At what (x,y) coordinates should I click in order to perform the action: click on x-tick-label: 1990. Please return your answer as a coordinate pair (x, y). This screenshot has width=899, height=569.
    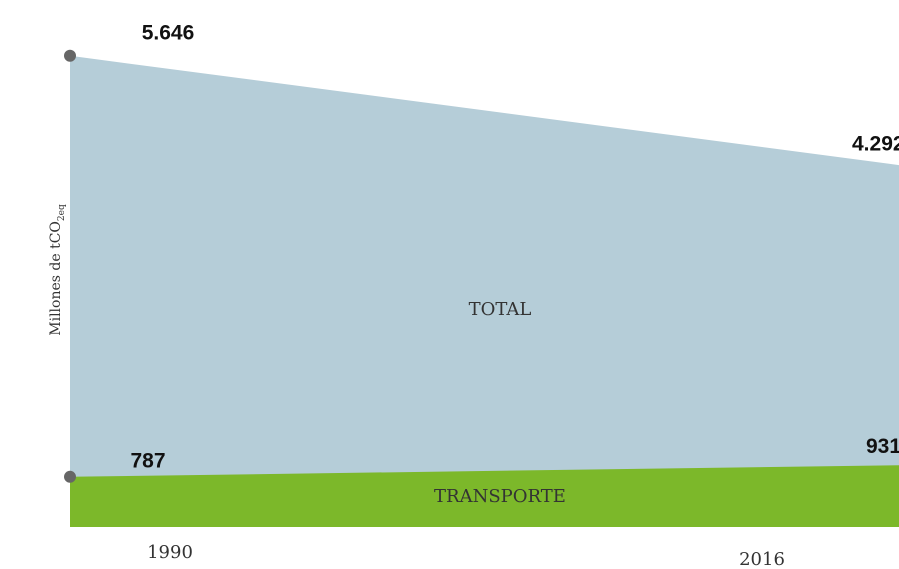
    Looking at the image, I should click on (170, 552).